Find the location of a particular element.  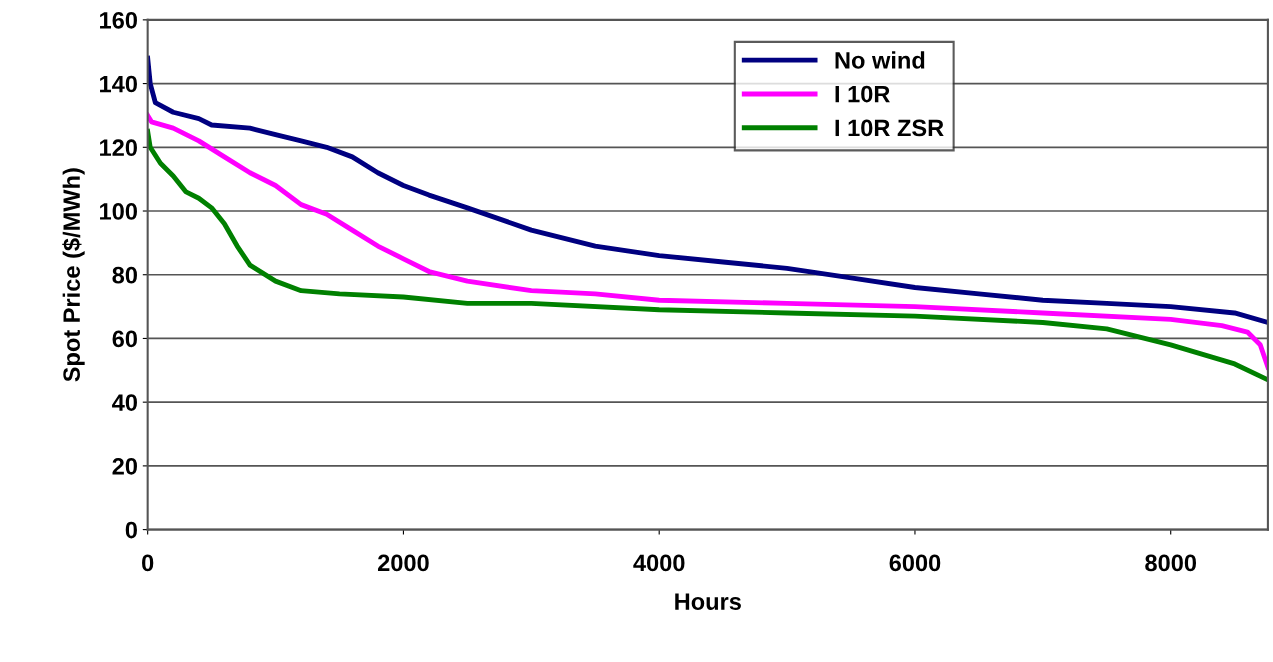

y-tick-label: 20 is located at coordinates (124, 466).